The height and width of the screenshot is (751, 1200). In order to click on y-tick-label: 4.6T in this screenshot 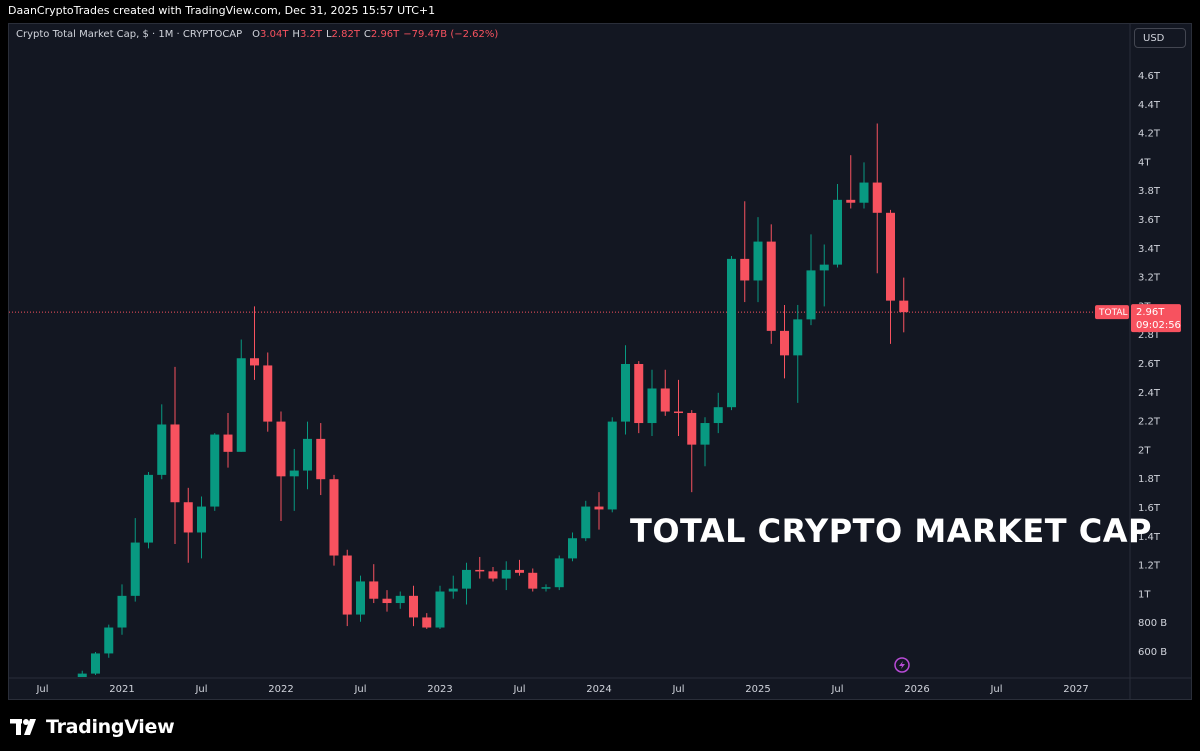, I will do `click(1149, 76)`.